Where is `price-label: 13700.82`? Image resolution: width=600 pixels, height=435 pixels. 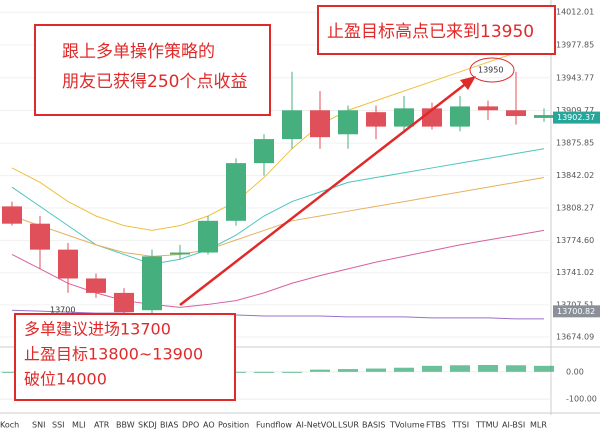
price-label: 13700.82 is located at coordinates (576, 311).